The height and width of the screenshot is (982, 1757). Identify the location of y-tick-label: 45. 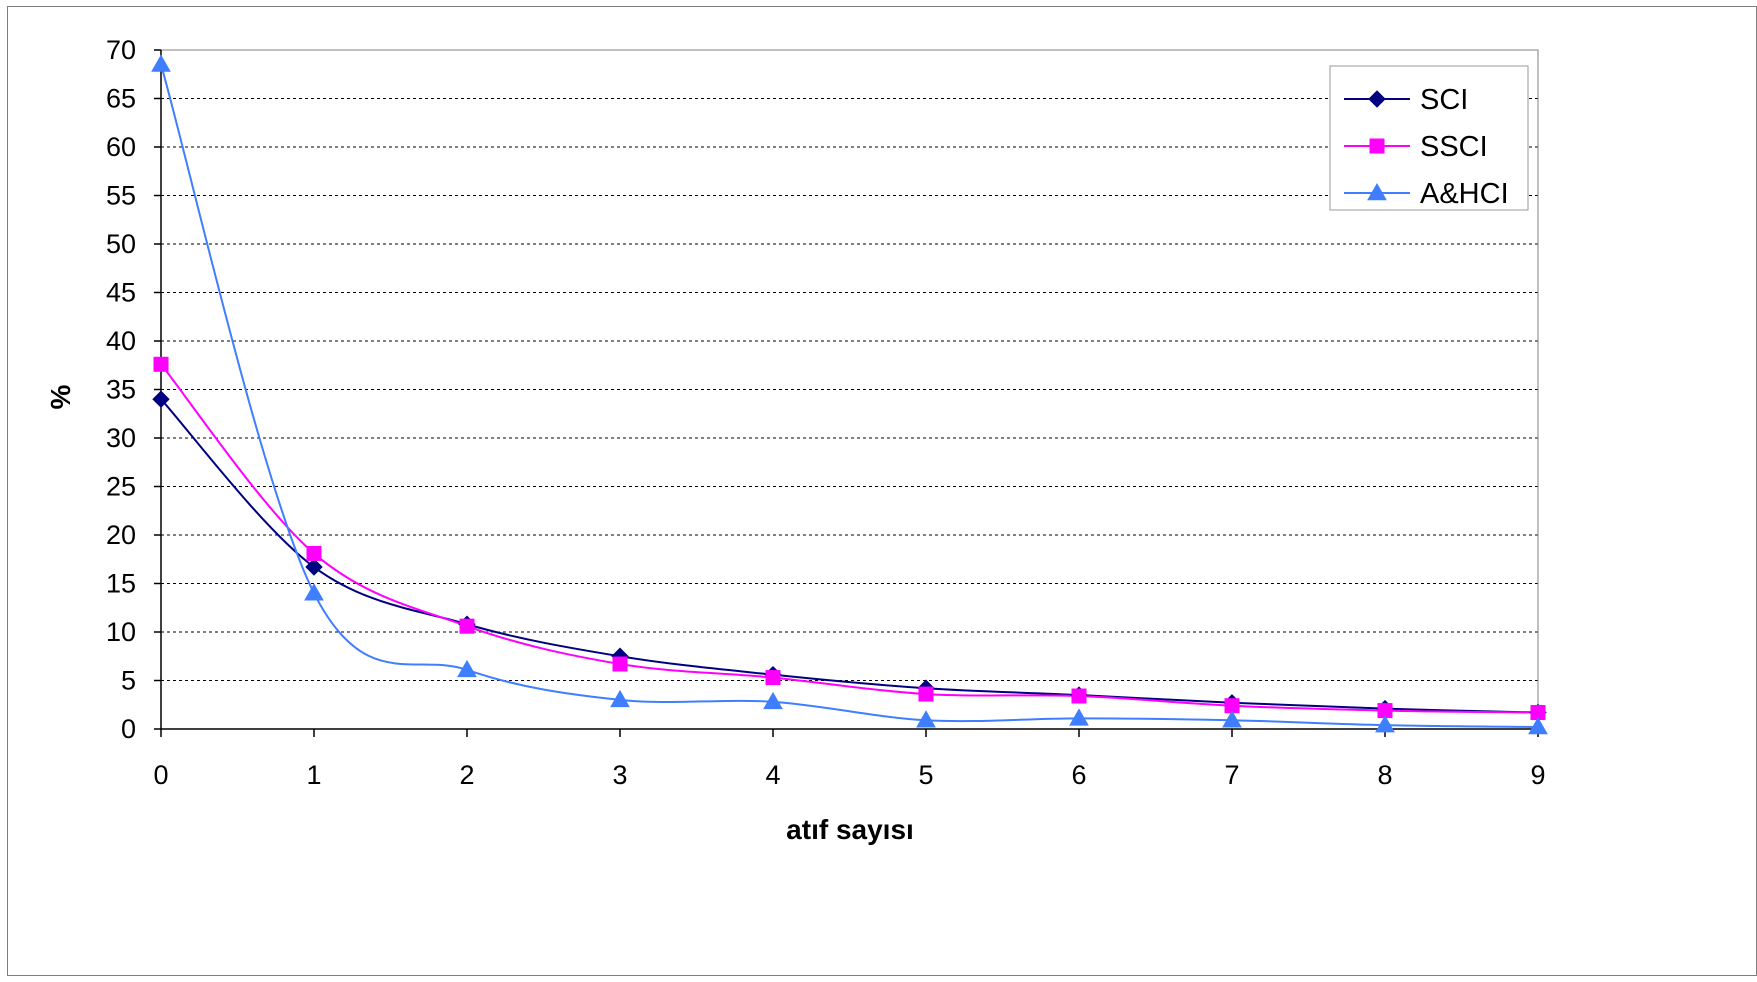
(121, 293).